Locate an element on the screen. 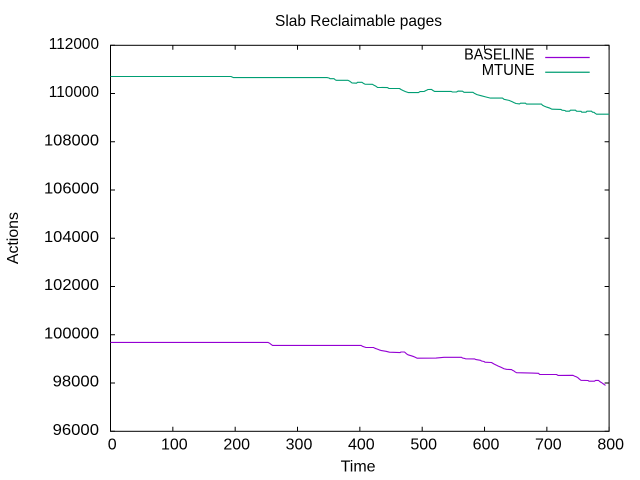  svg-text: 112000 is located at coordinates (74, 44).